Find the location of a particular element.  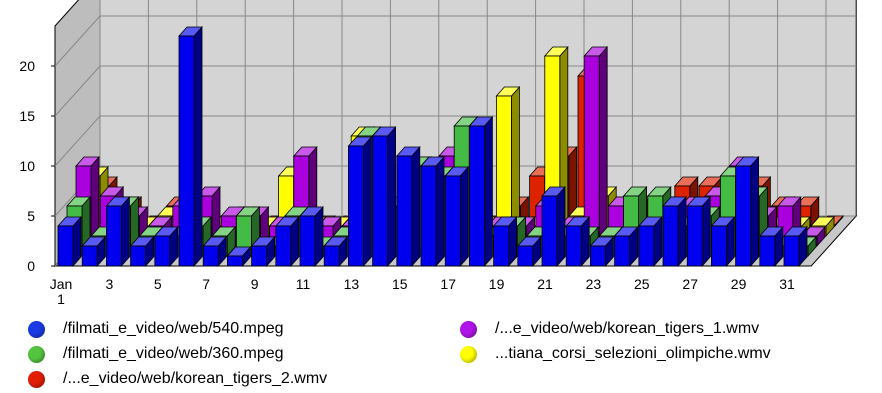

x-tick-label: 23 is located at coordinates (594, 284).